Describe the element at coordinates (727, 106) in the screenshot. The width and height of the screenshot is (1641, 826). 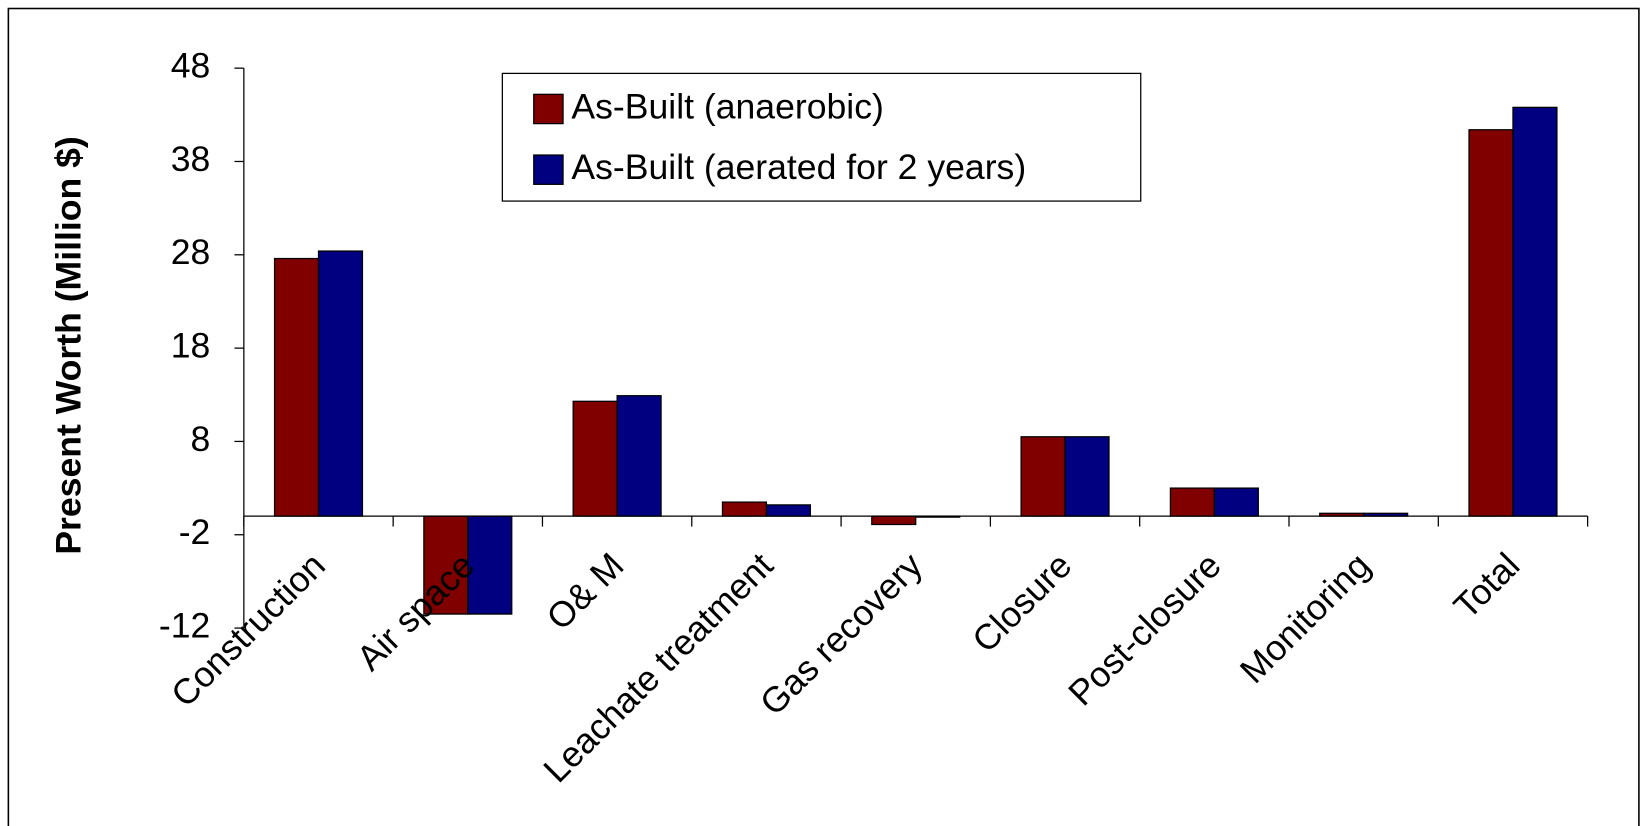
I see `legend-label: As-Built (anaerobic)` at that location.